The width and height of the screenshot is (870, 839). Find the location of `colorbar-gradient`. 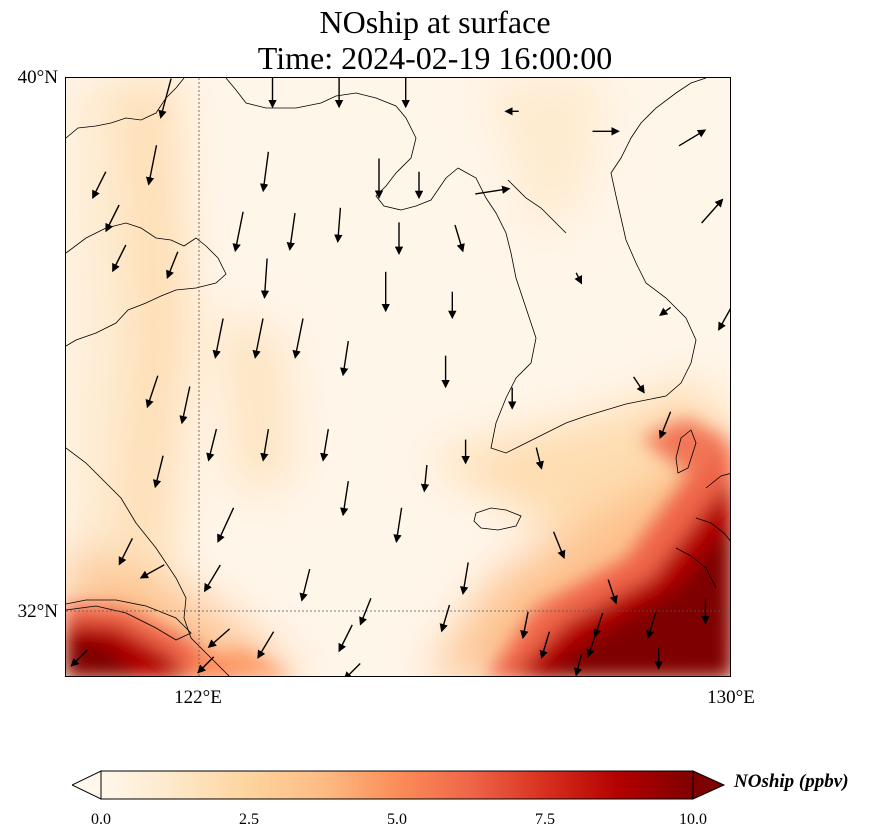

colorbar-gradient is located at coordinates (397, 785).